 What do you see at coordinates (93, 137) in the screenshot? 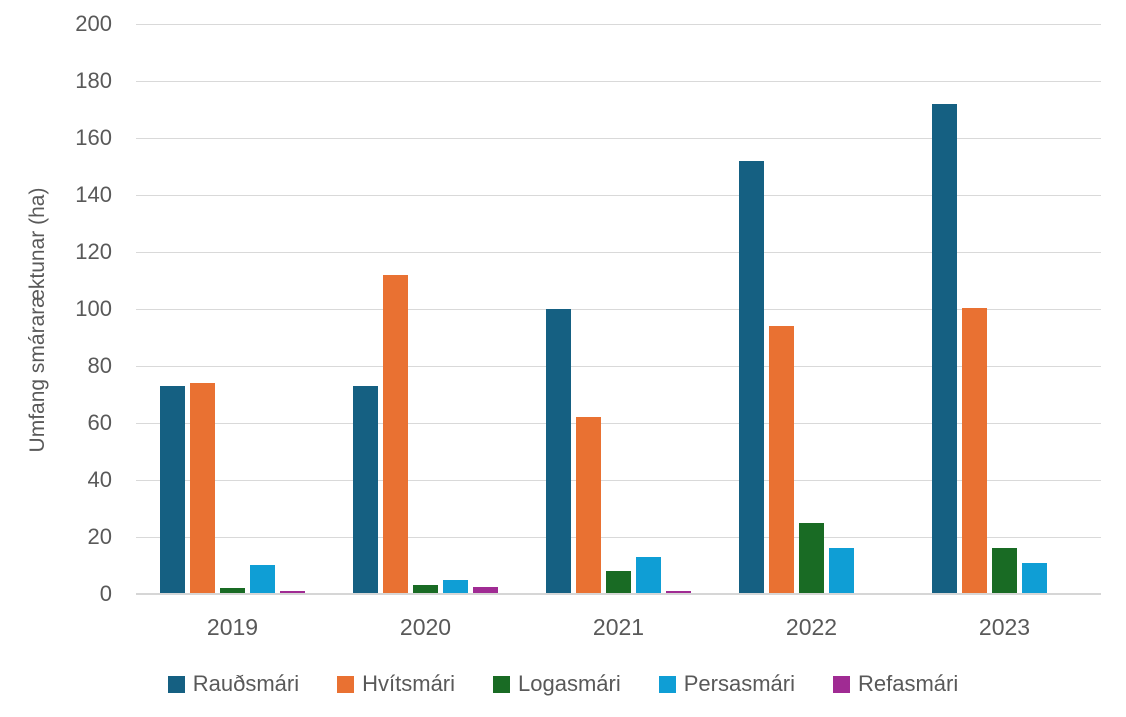
I see `y-tick-label: 160` at bounding box center [93, 137].